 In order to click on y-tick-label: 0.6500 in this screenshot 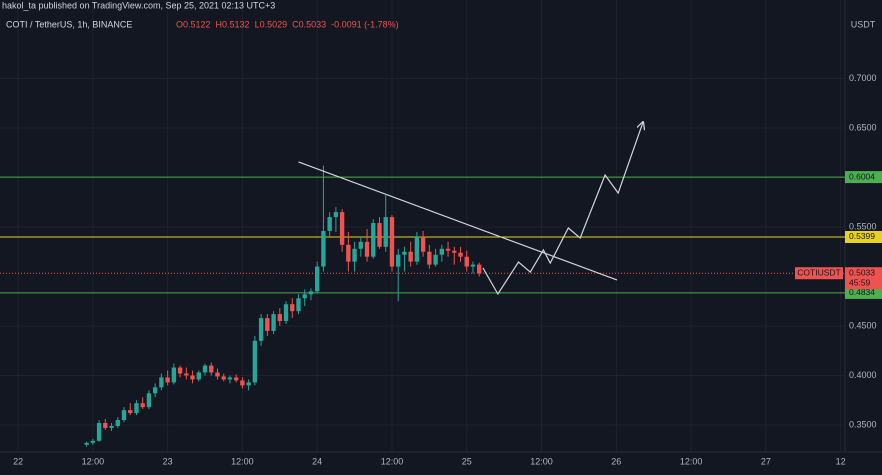, I will do `click(863, 127)`.